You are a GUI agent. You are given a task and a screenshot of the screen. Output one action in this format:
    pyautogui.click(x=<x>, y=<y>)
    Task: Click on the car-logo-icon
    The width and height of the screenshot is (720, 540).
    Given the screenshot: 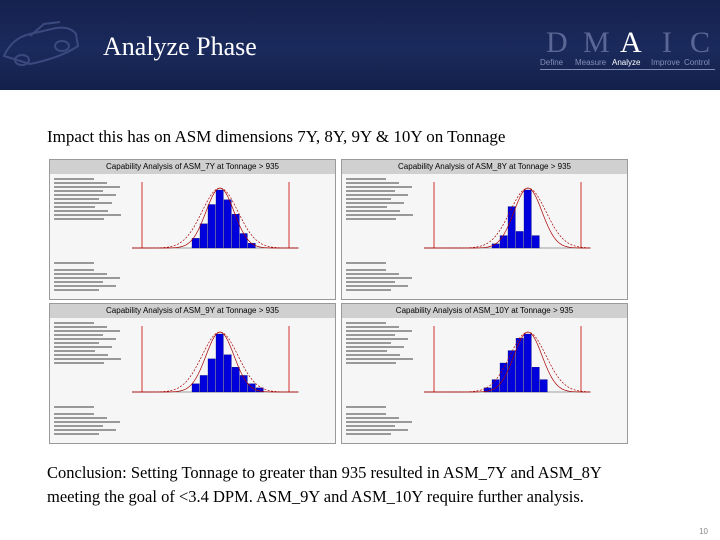 What is the action you would take?
    pyautogui.click(x=41, y=43)
    